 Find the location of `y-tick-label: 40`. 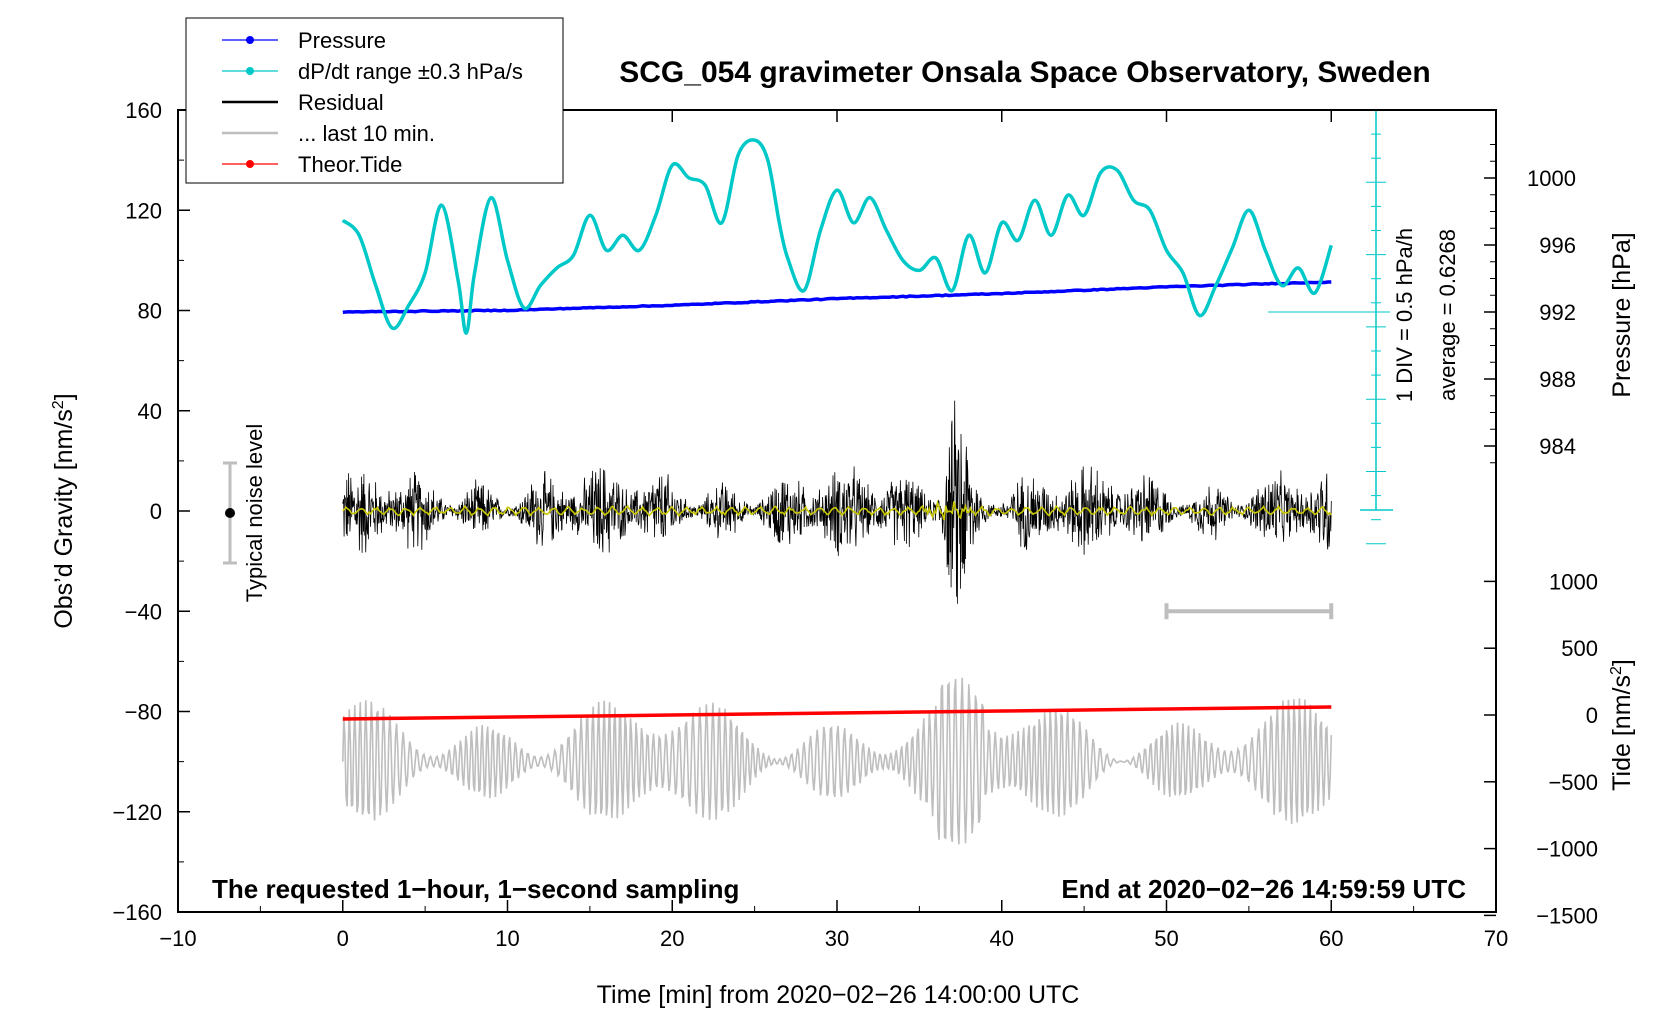

y-tick-label: 40 is located at coordinates (150, 411).